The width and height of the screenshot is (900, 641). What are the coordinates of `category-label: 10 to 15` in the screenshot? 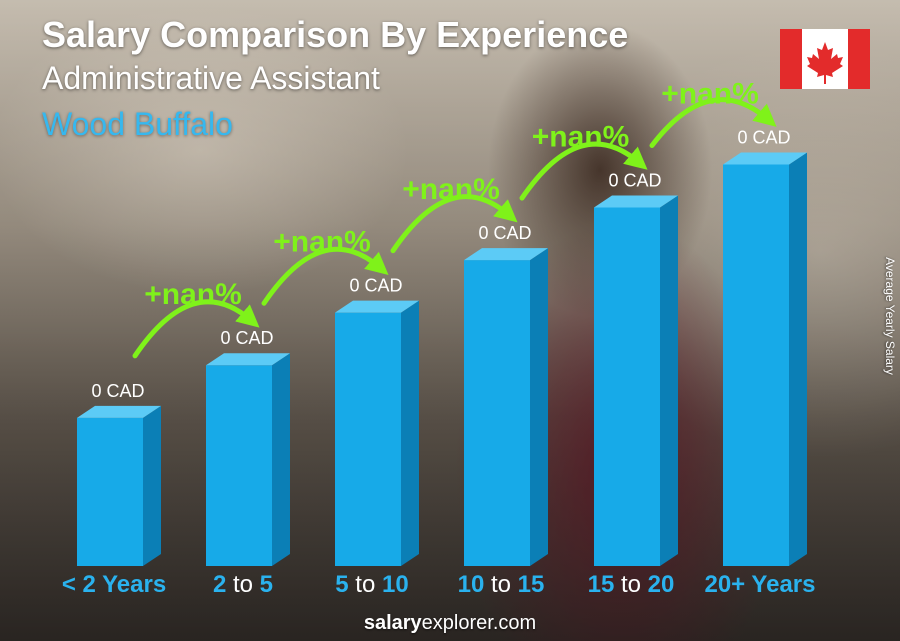 It's located at (501, 584).